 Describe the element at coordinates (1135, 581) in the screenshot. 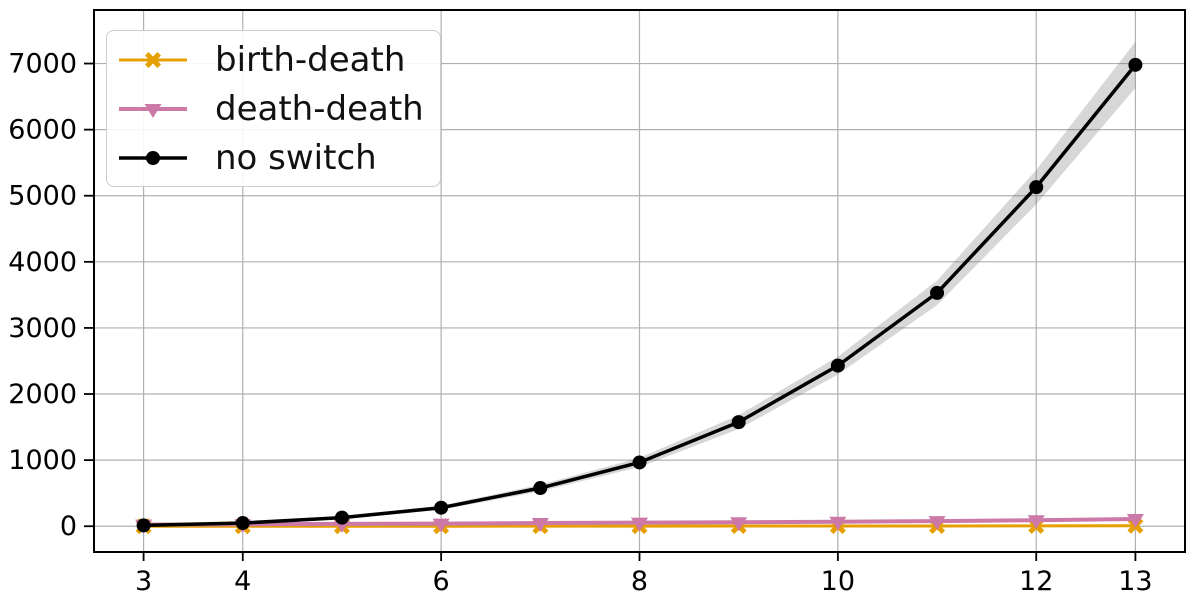

I see `x-tick-label: 13` at that location.